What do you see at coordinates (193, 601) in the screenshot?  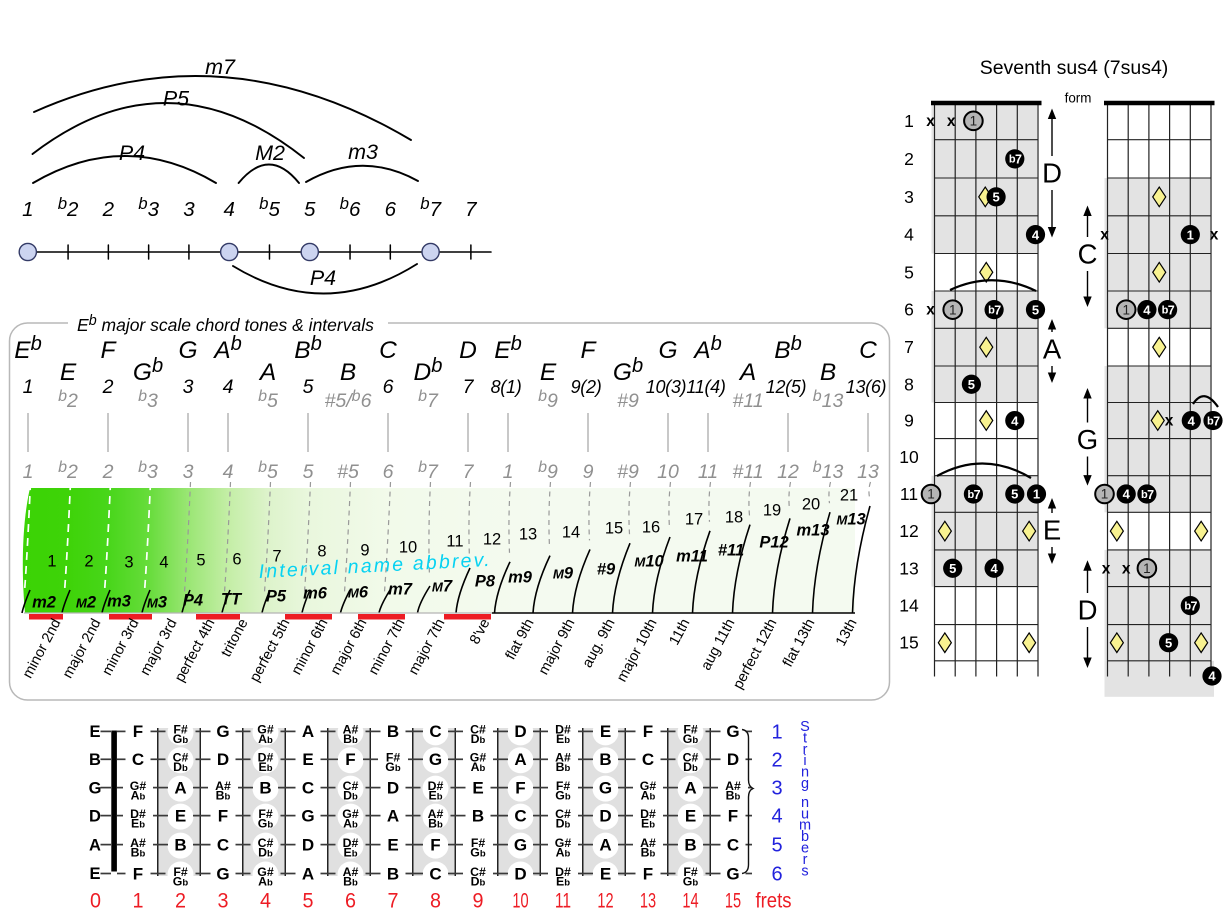 I see `svg-text: P4` at bounding box center [193, 601].